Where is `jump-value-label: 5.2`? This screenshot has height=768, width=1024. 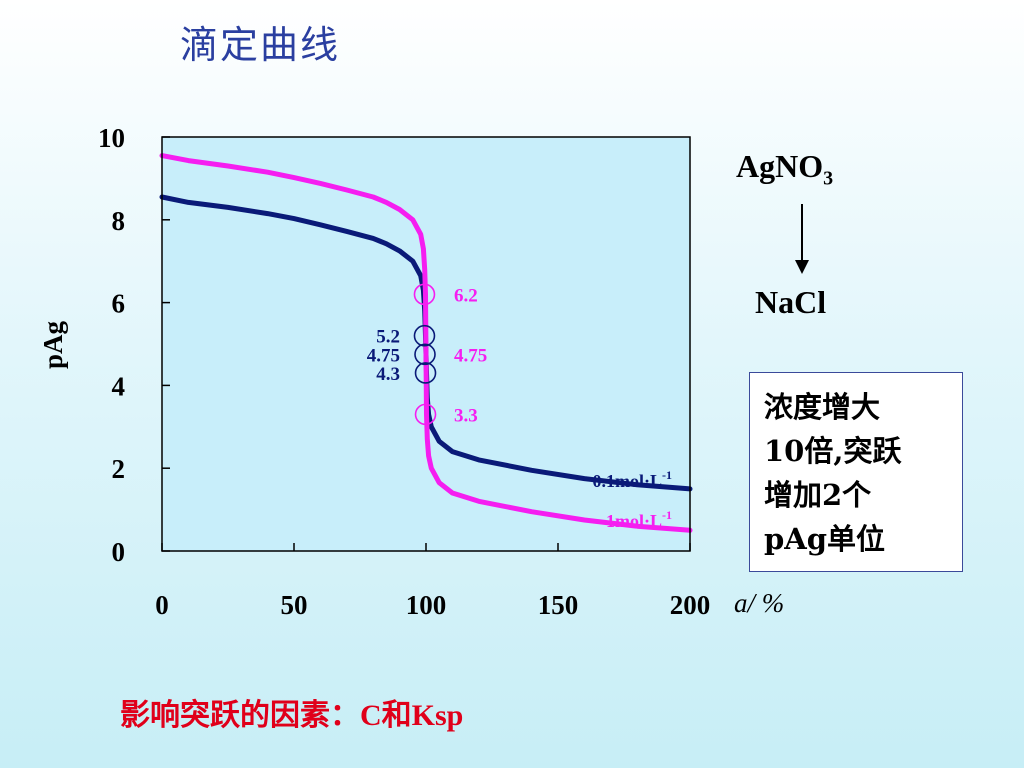
jump-value-label: 5.2 is located at coordinates (388, 337).